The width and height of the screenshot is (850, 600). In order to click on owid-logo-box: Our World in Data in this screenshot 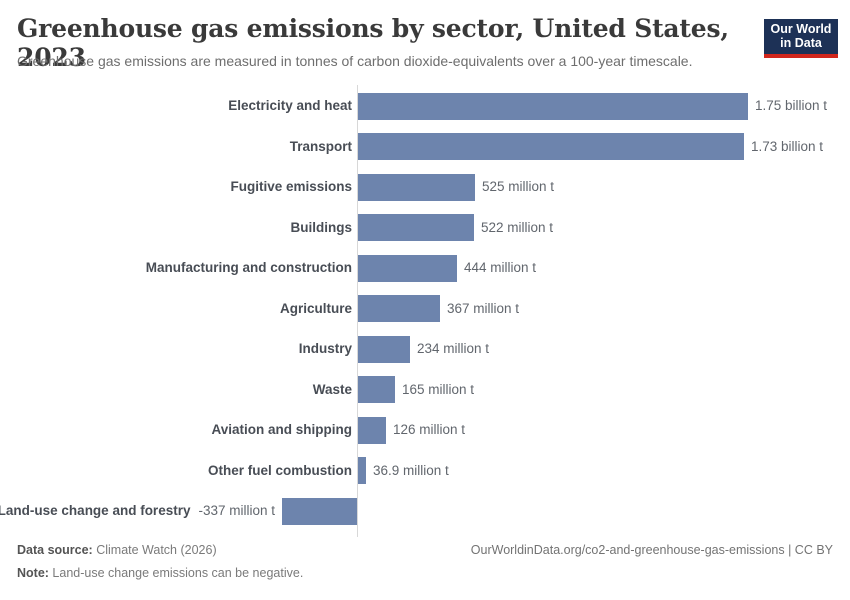, I will do `click(801, 38)`.